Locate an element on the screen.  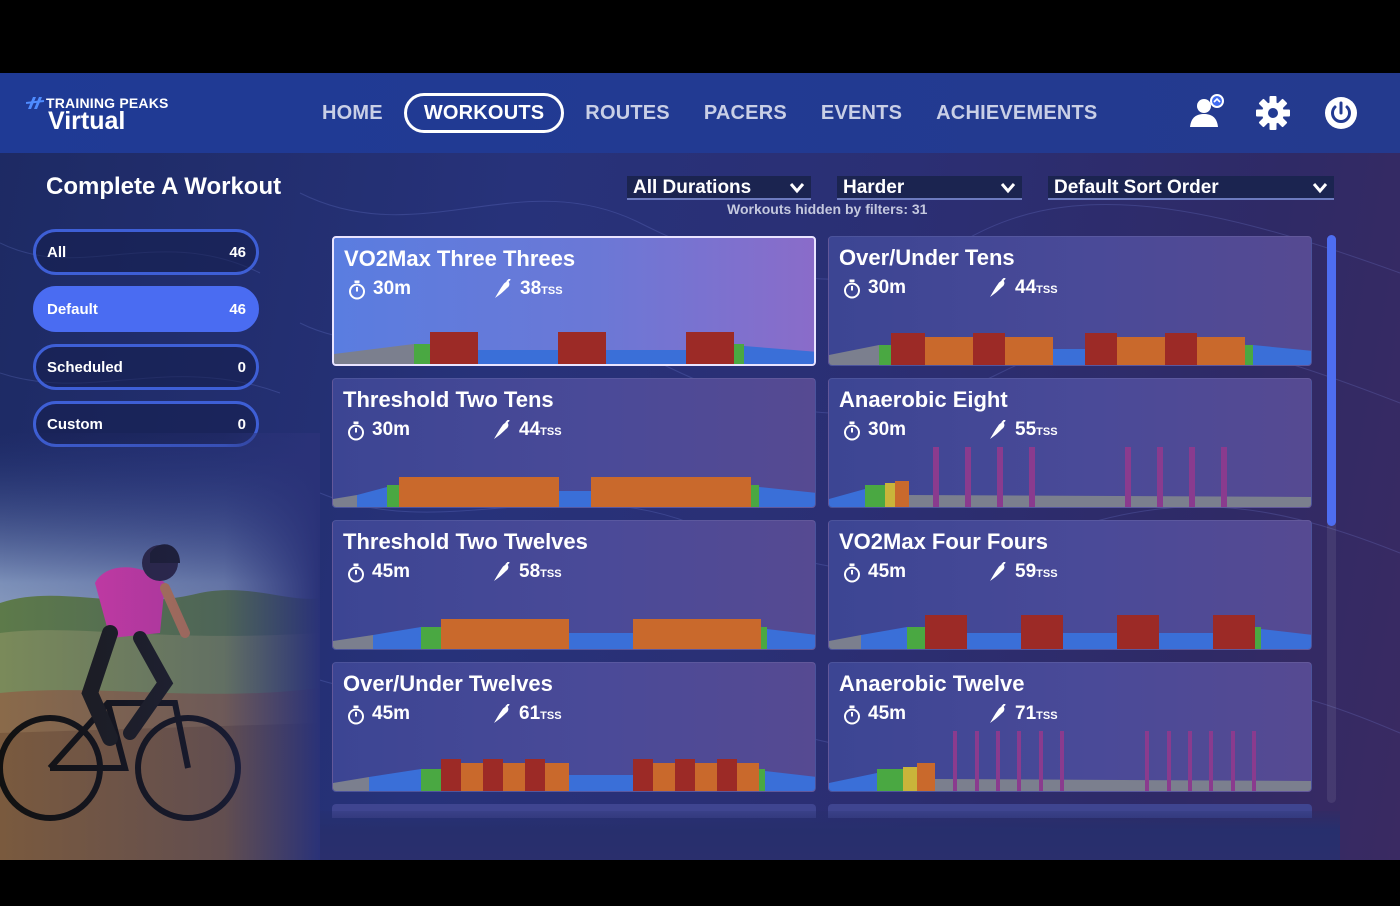
sort-order-select: Default Sort Order is located at coordinates (1191, 188).